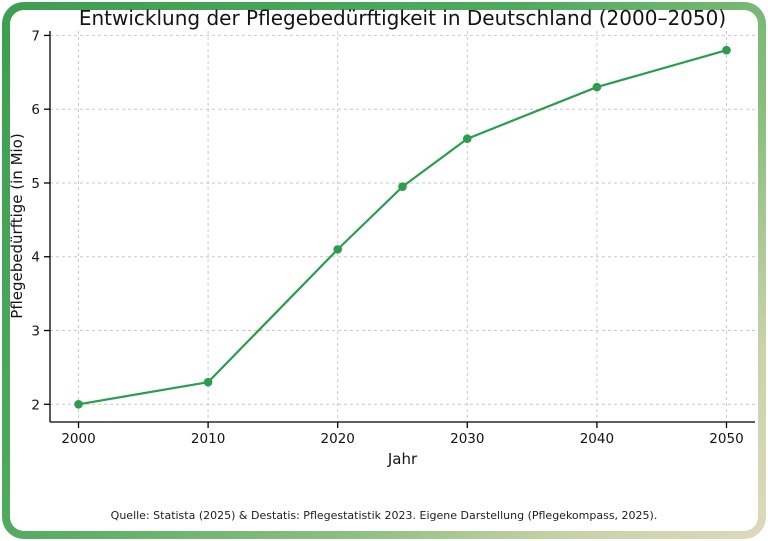 This screenshot has height=541, width=768. What do you see at coordinates (35, 332) in the screenshot?
I see `y-tick-label: 3` at bounding box center [35, 332].